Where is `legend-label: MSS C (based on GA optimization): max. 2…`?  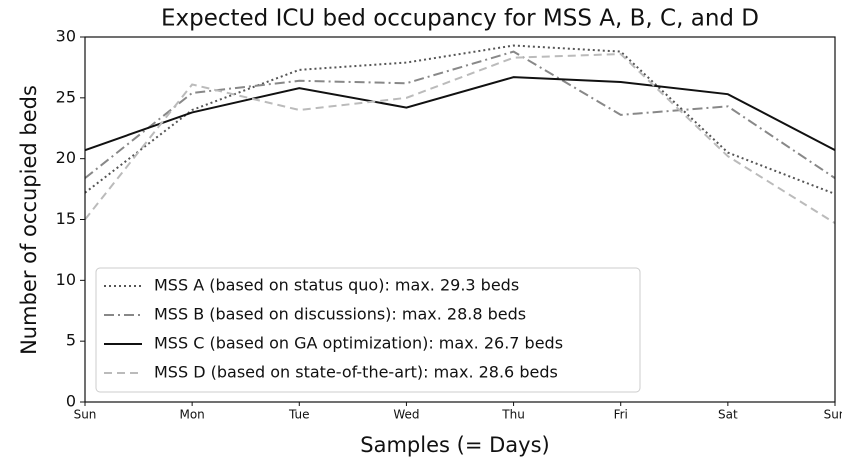 legend-label: MSS C (based on GA optimization): max. 2… is located at coordinates (358, 343).